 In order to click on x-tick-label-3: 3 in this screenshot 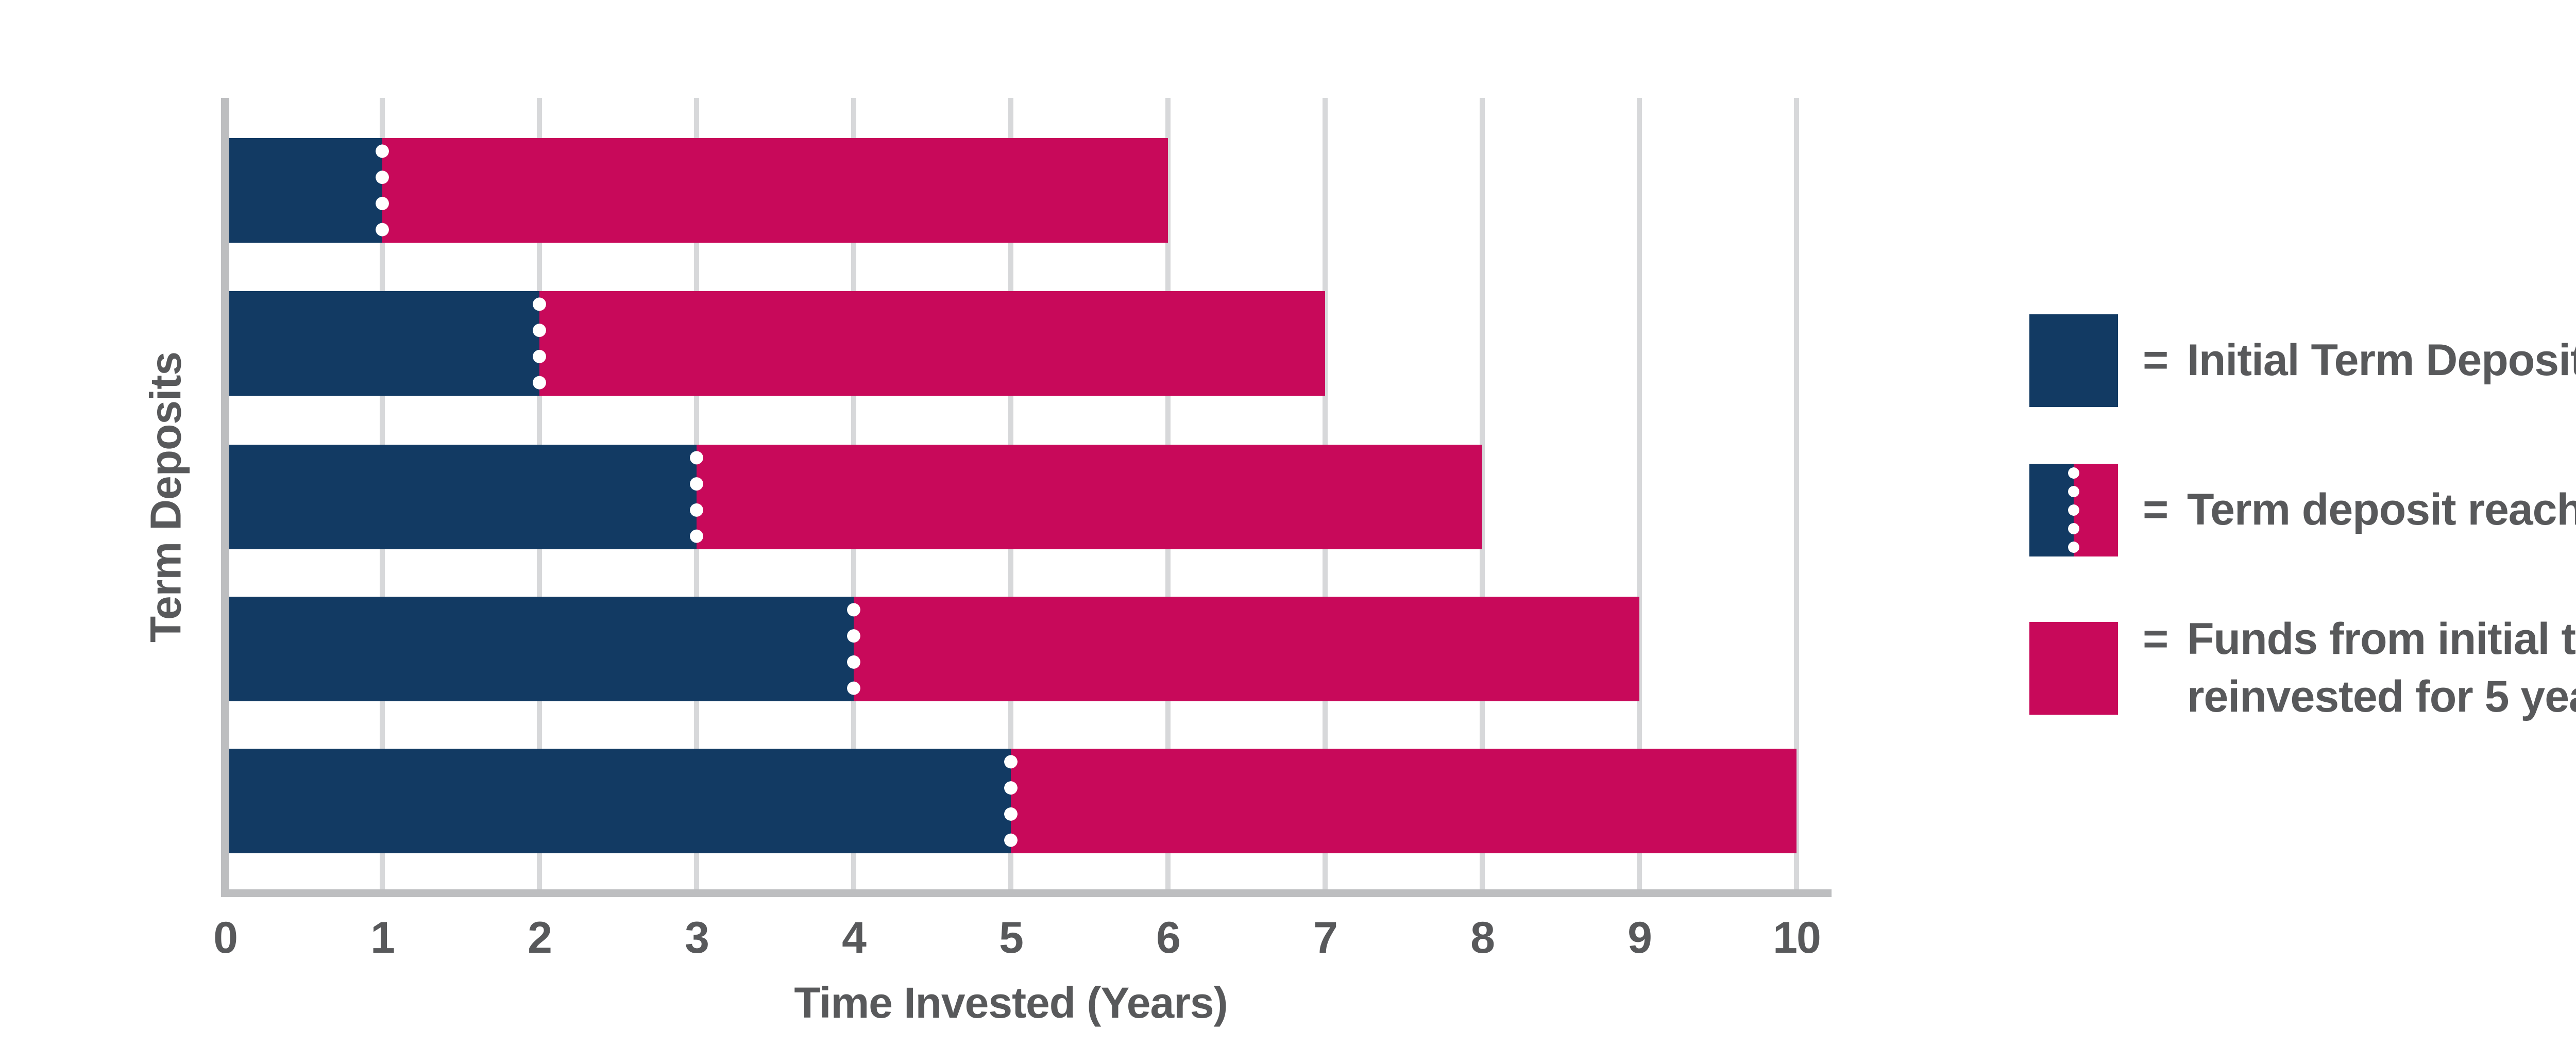, I will do `click(697, 938)`.